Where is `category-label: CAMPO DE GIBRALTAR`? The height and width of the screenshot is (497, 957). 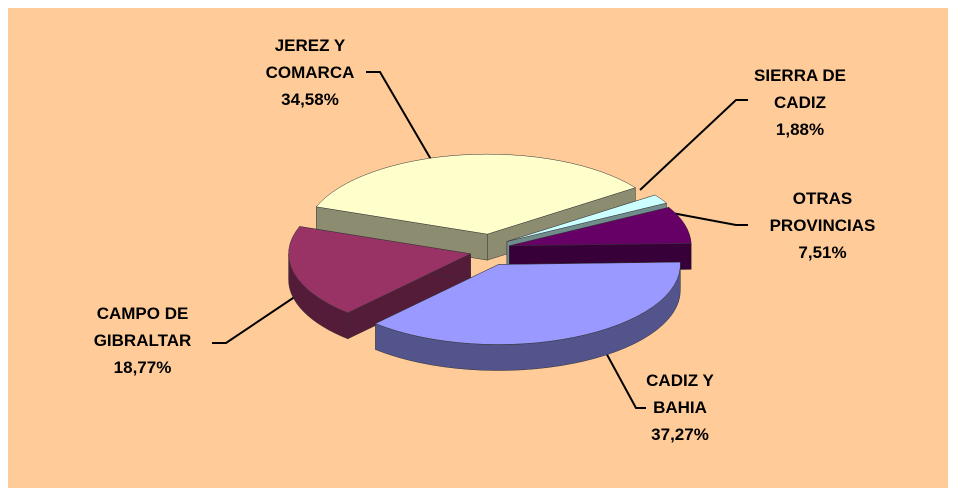 category-label: CAMPO DE GIBRALTAR is located at coordinates (142, 327).